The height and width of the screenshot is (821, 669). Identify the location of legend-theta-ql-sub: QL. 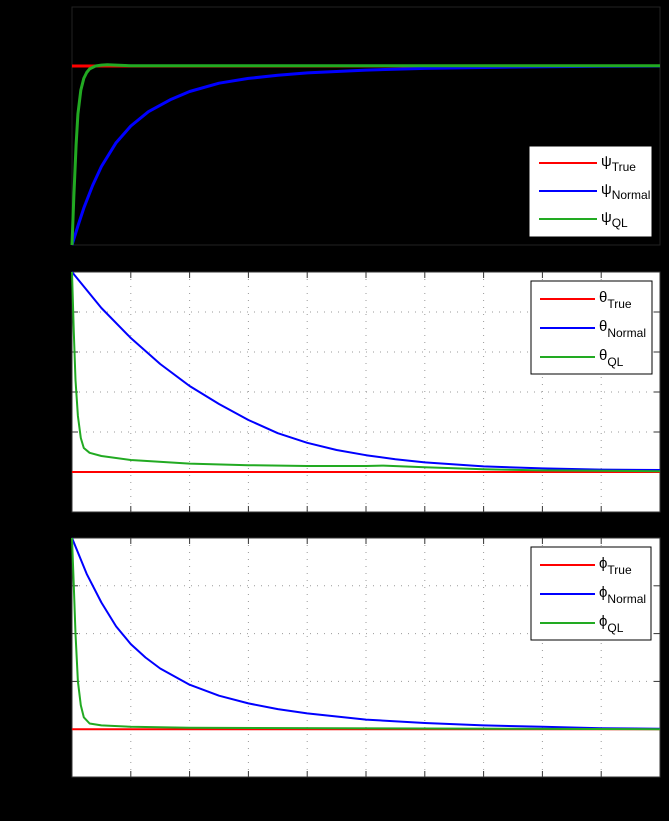
(615, 362).